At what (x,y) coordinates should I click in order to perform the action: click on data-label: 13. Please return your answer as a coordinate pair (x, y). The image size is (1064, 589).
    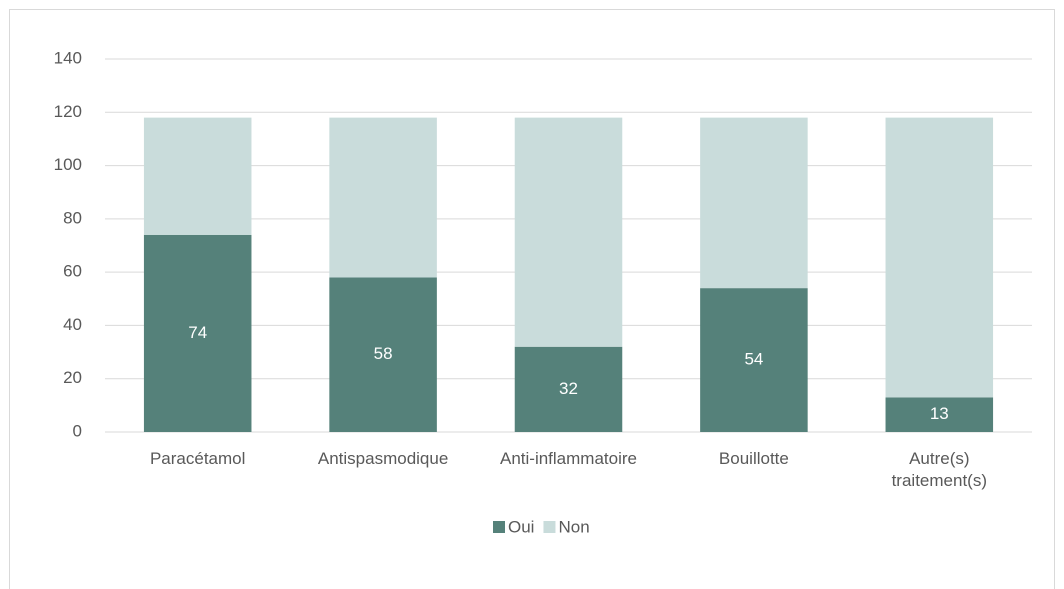
    Looking at the image, I should click on (939, 413).